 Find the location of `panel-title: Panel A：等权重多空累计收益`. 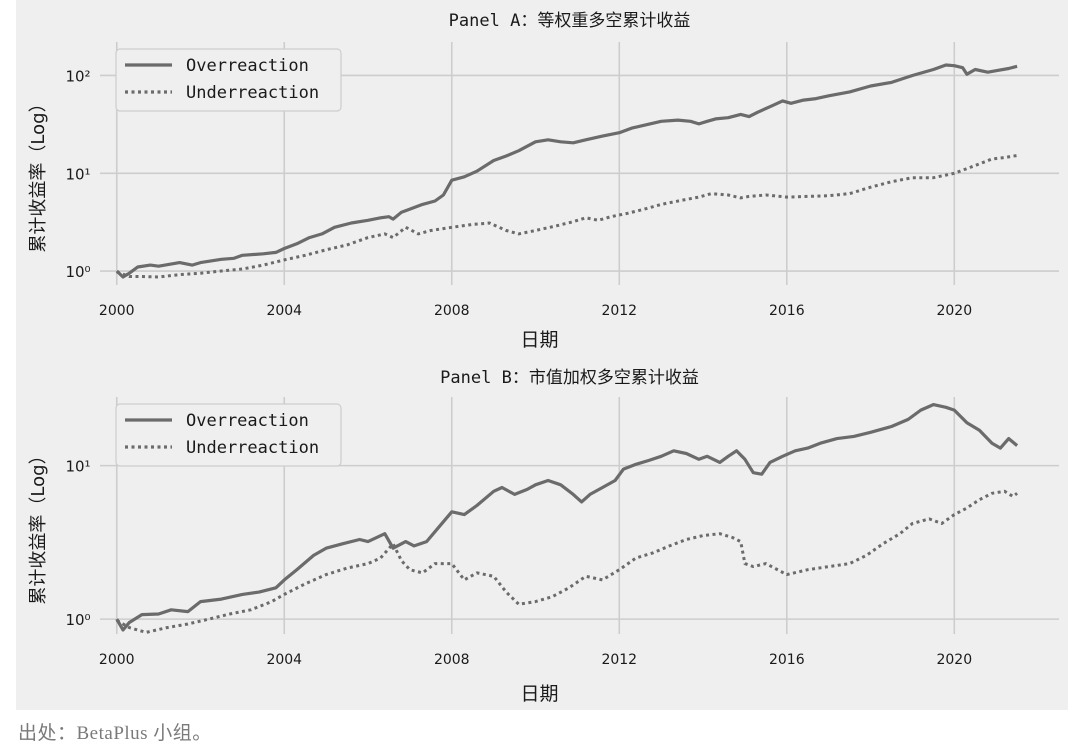

panel-title: Panel A：等权重多空累计收益 is located at coordinates (570, 21).